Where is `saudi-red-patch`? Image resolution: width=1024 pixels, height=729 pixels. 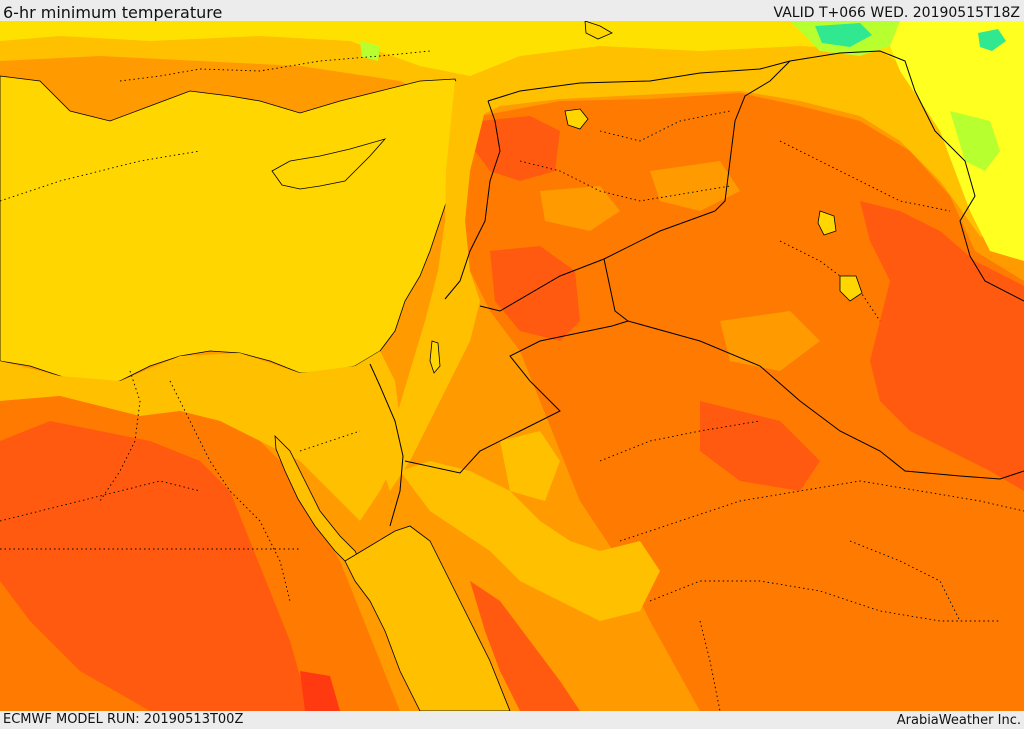 saudi-red-patch is located at coordinates (760, 446).